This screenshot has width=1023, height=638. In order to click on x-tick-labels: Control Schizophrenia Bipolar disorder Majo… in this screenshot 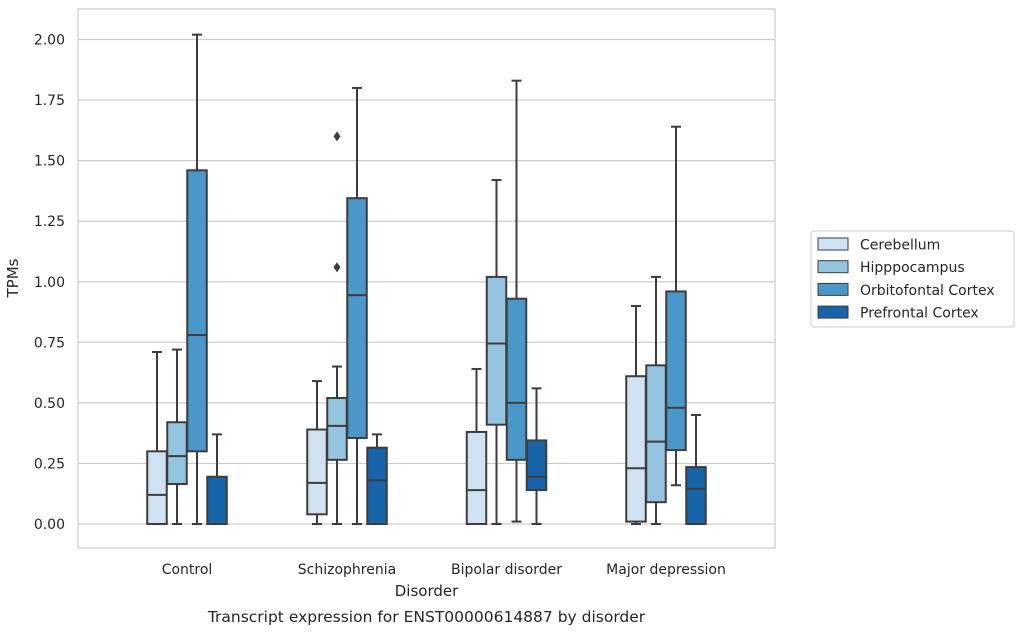, I will do `click(444, 570)`.